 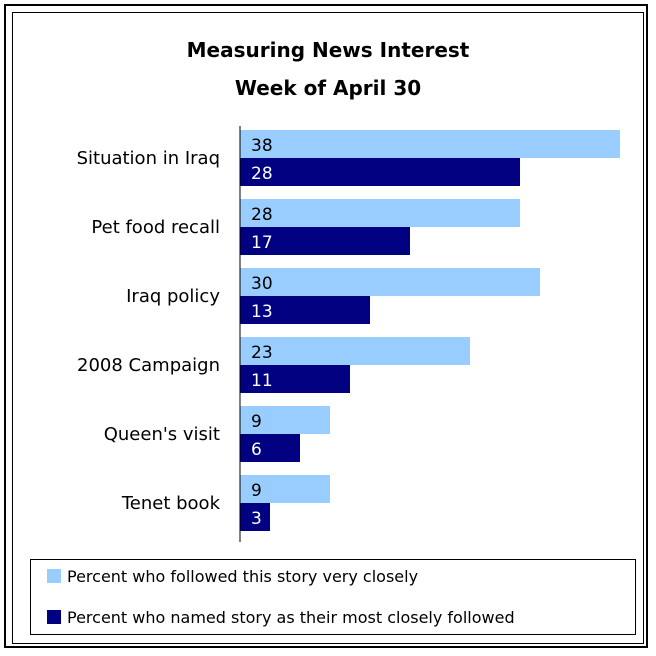 I want to click on category-label-pet-food-recall: Pet food recall, so click(x=155, y=227).